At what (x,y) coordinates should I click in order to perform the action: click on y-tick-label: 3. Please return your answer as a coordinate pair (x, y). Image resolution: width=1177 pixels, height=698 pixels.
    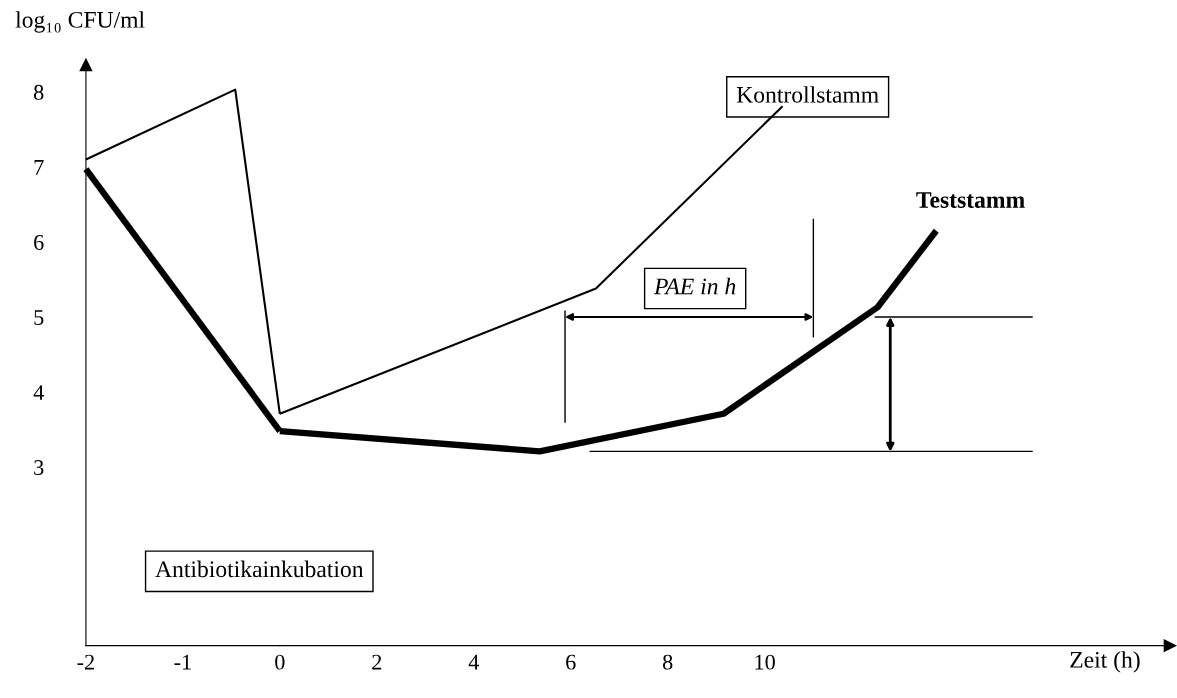
    Looking at the image, I should click on (39, 468).